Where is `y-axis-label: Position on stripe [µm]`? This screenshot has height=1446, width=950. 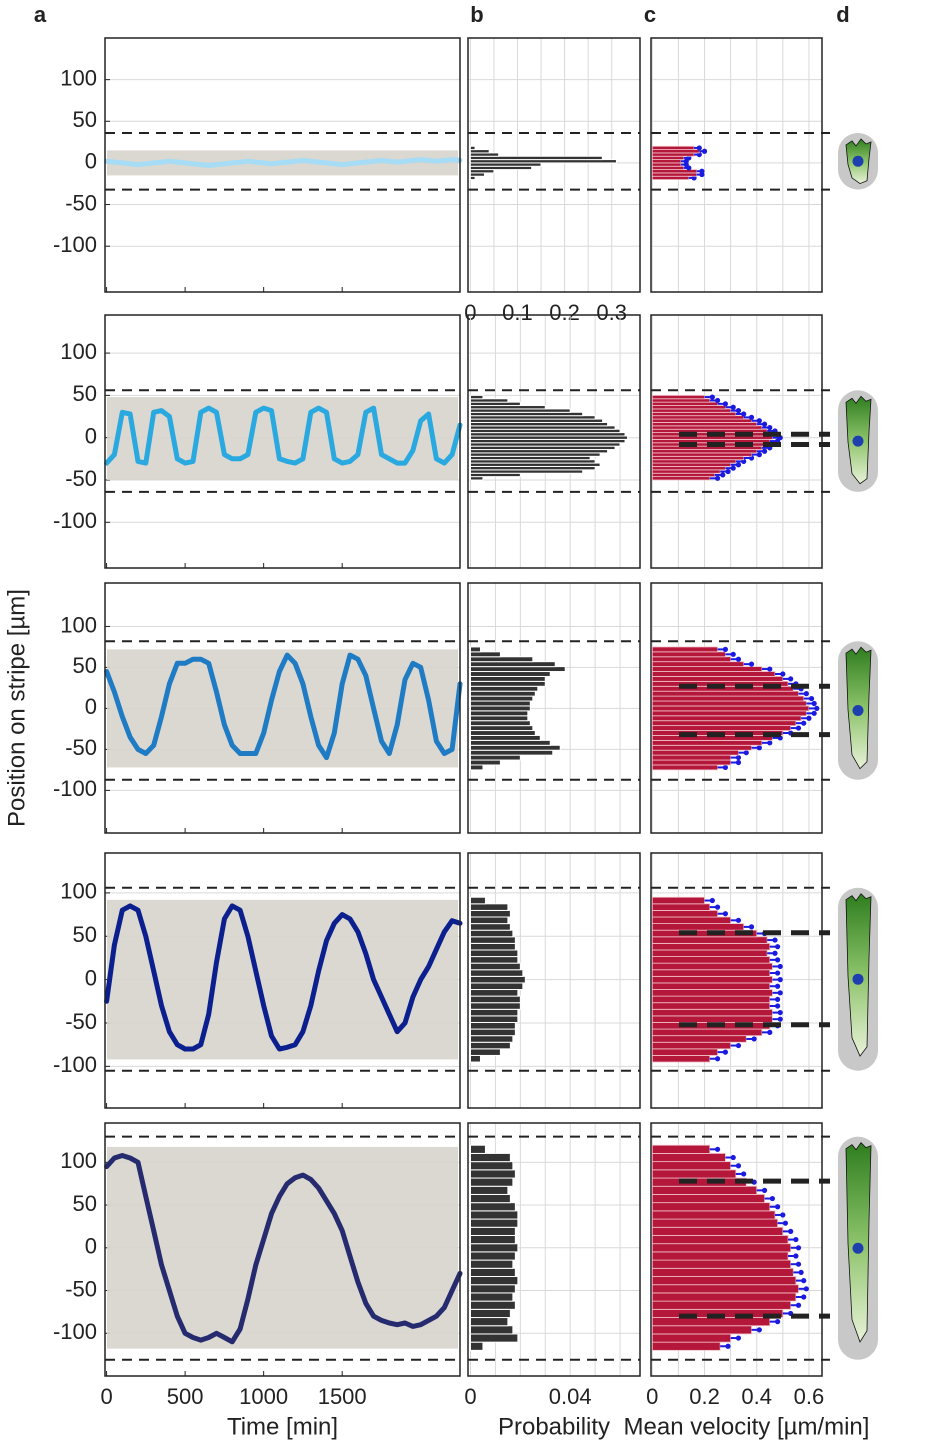
y-axis-label: Position on stripe [µm] is located at coordinates (16, 708).